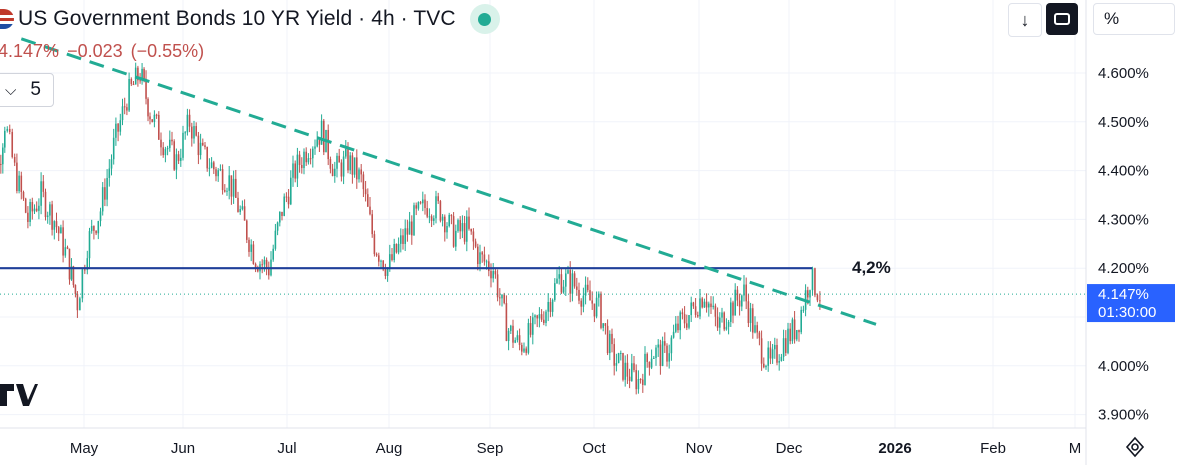 Image resolution: width=1177 pixels, height=465 pixels. I want to click on last-price-box, so click(1131, 303).